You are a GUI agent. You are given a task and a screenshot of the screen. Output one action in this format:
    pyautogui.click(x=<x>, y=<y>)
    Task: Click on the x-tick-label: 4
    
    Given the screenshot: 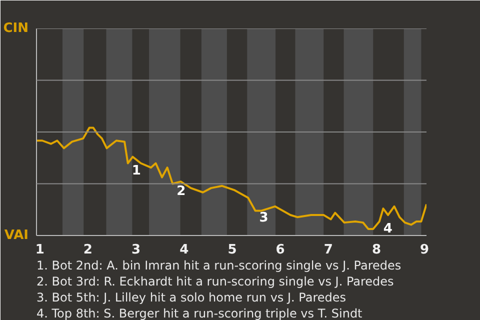 What is the action you would take?
    pyautogui.click(x=184, y=250)
    